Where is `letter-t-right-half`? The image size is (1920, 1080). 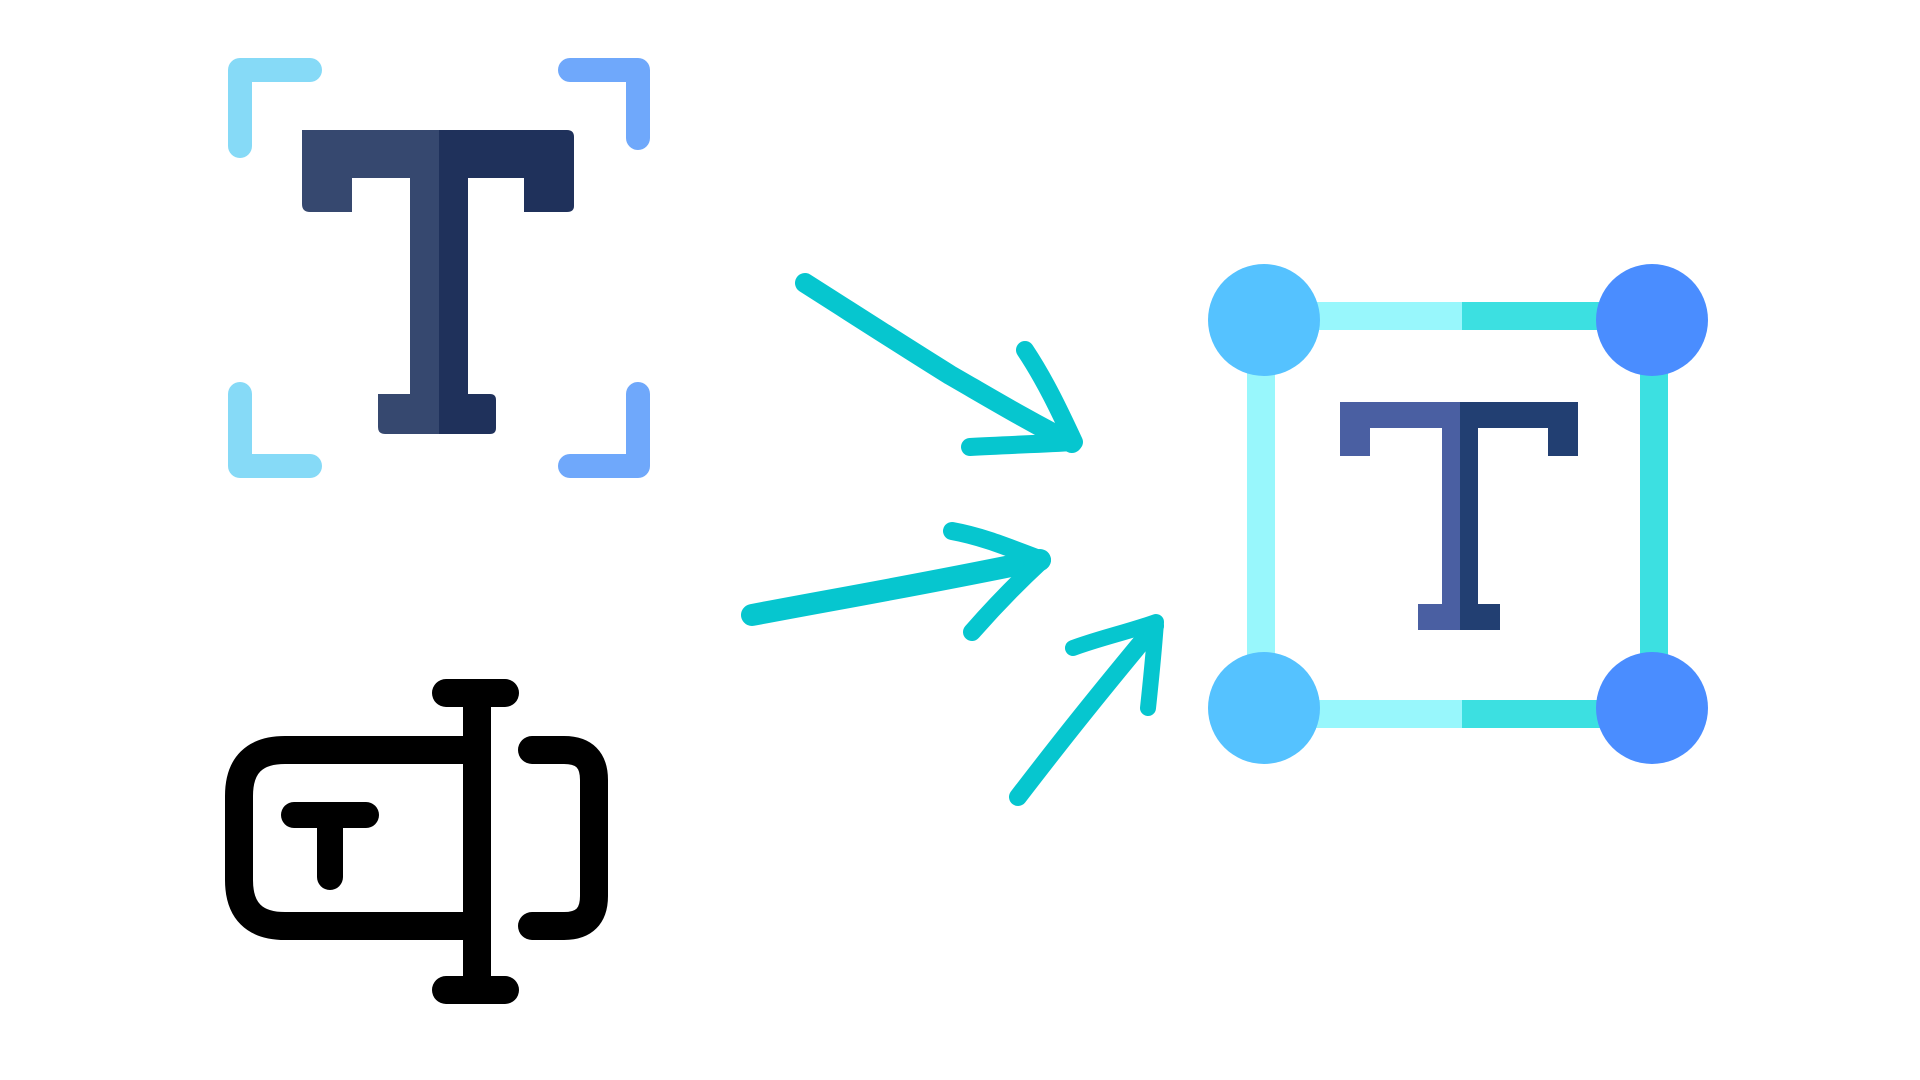
letter-t-right-half is located at coordinates (506, 282).